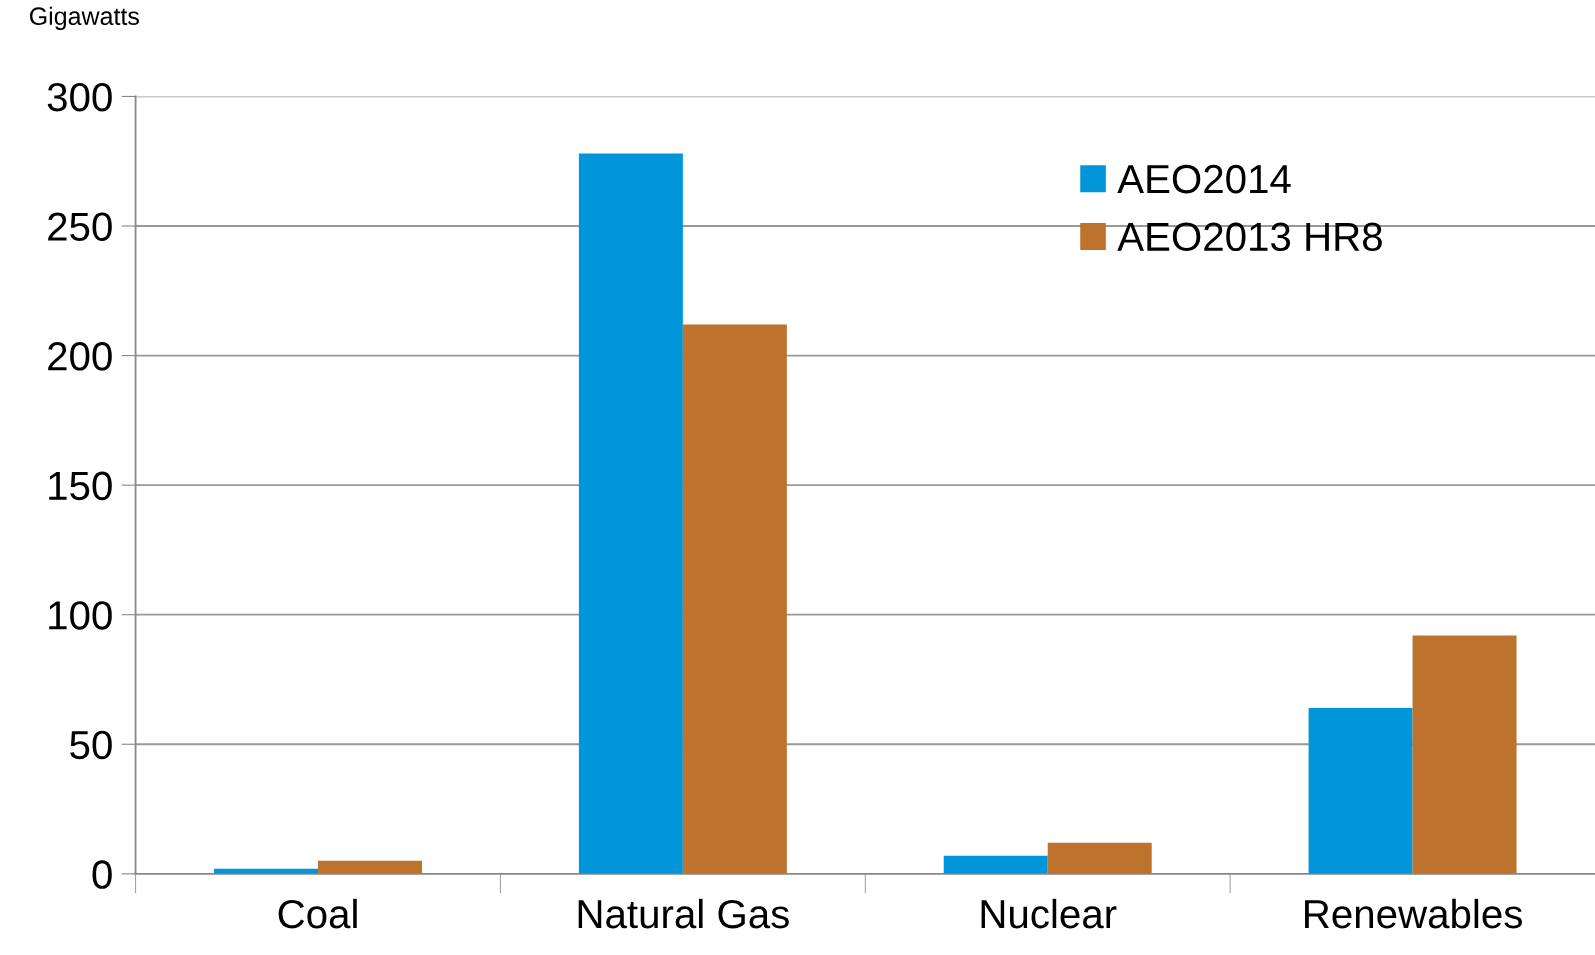  Describe the element at coordinates (683, 913) in the screenshot. I see `x-tick-label: Natural Gas` at that location.